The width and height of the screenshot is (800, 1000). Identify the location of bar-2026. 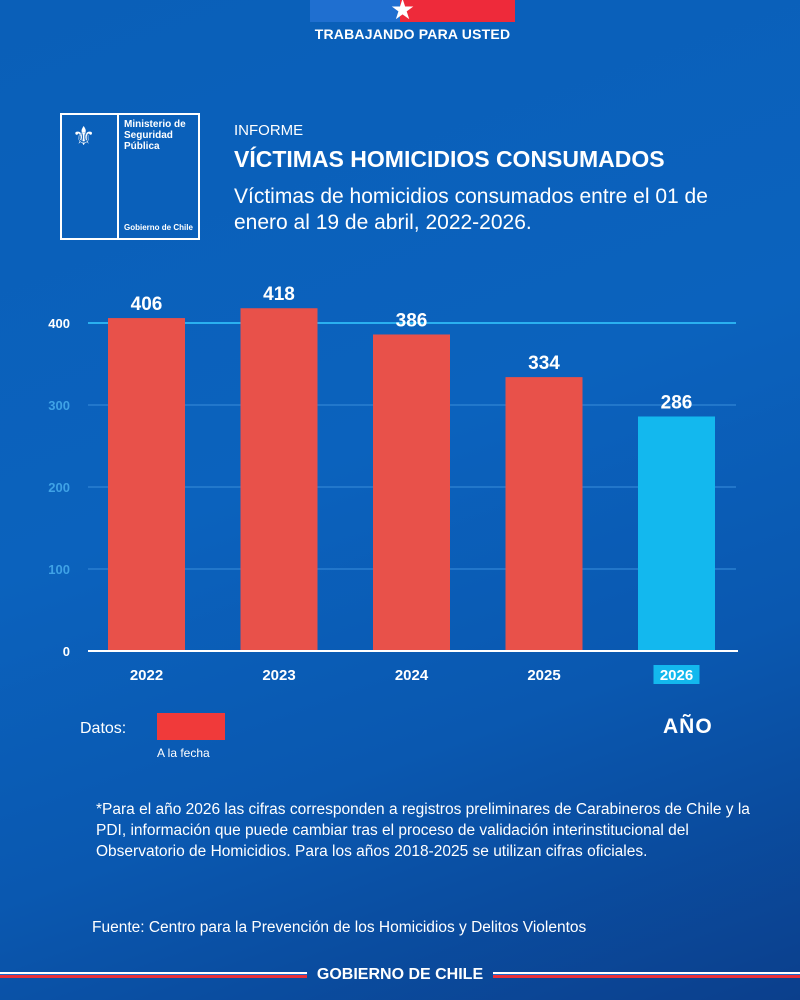
(676, 533).